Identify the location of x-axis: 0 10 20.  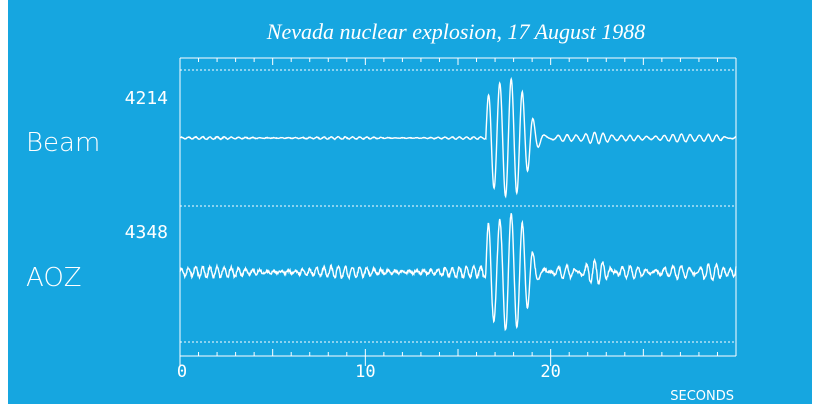
(369, 369).